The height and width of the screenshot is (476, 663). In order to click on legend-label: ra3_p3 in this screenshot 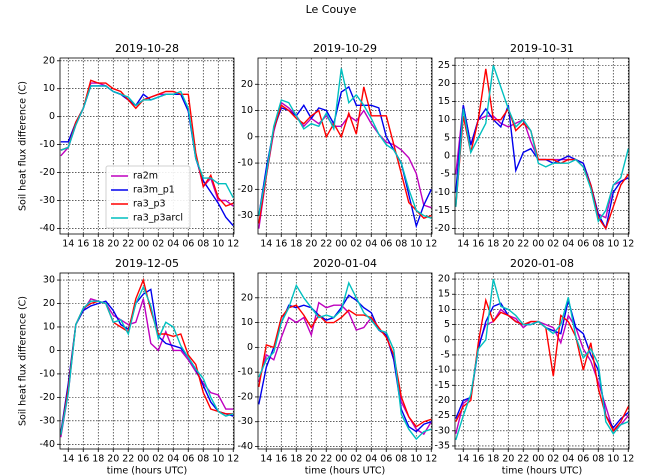, I will do `click(149, 204)`.